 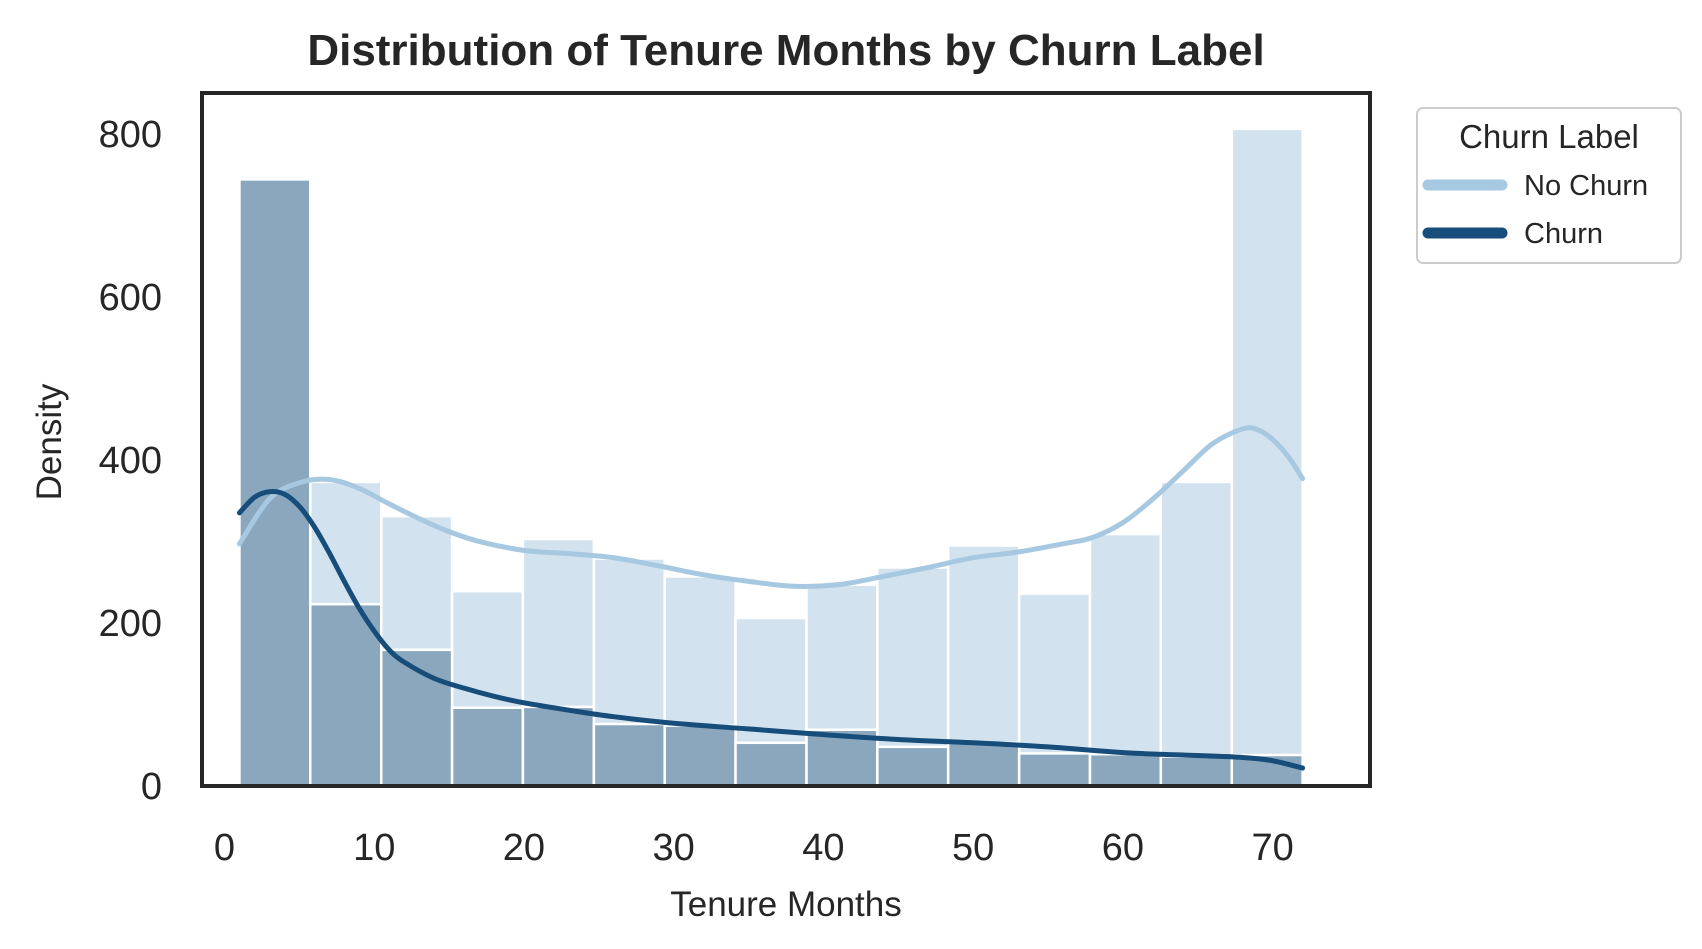 What do you see at coordinates (674, 848) in the screenshot?
I see `x-tick-label: 30` at bounding box center [674, 848].